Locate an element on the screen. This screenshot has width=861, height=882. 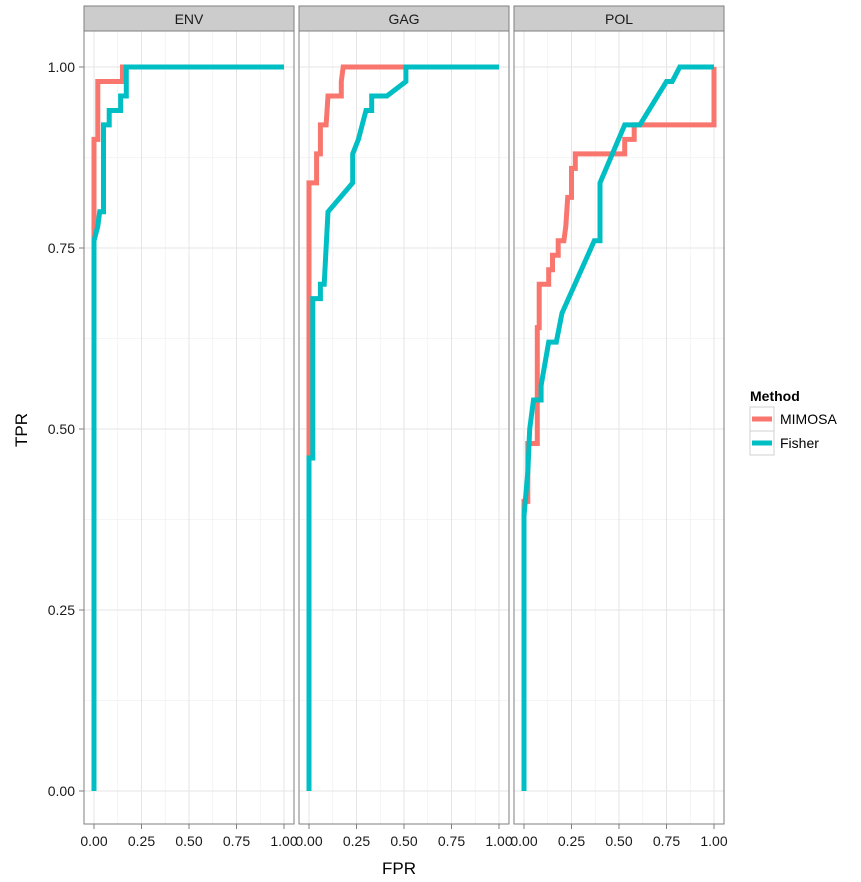
y-tick-label: 0.50 is located at coordinates (61, 429).